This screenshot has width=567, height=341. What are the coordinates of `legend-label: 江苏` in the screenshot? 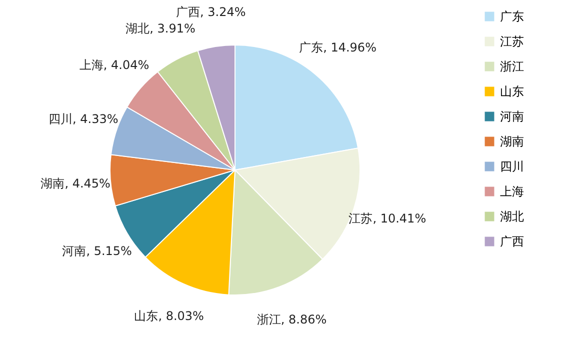 It's located at (512, 41).